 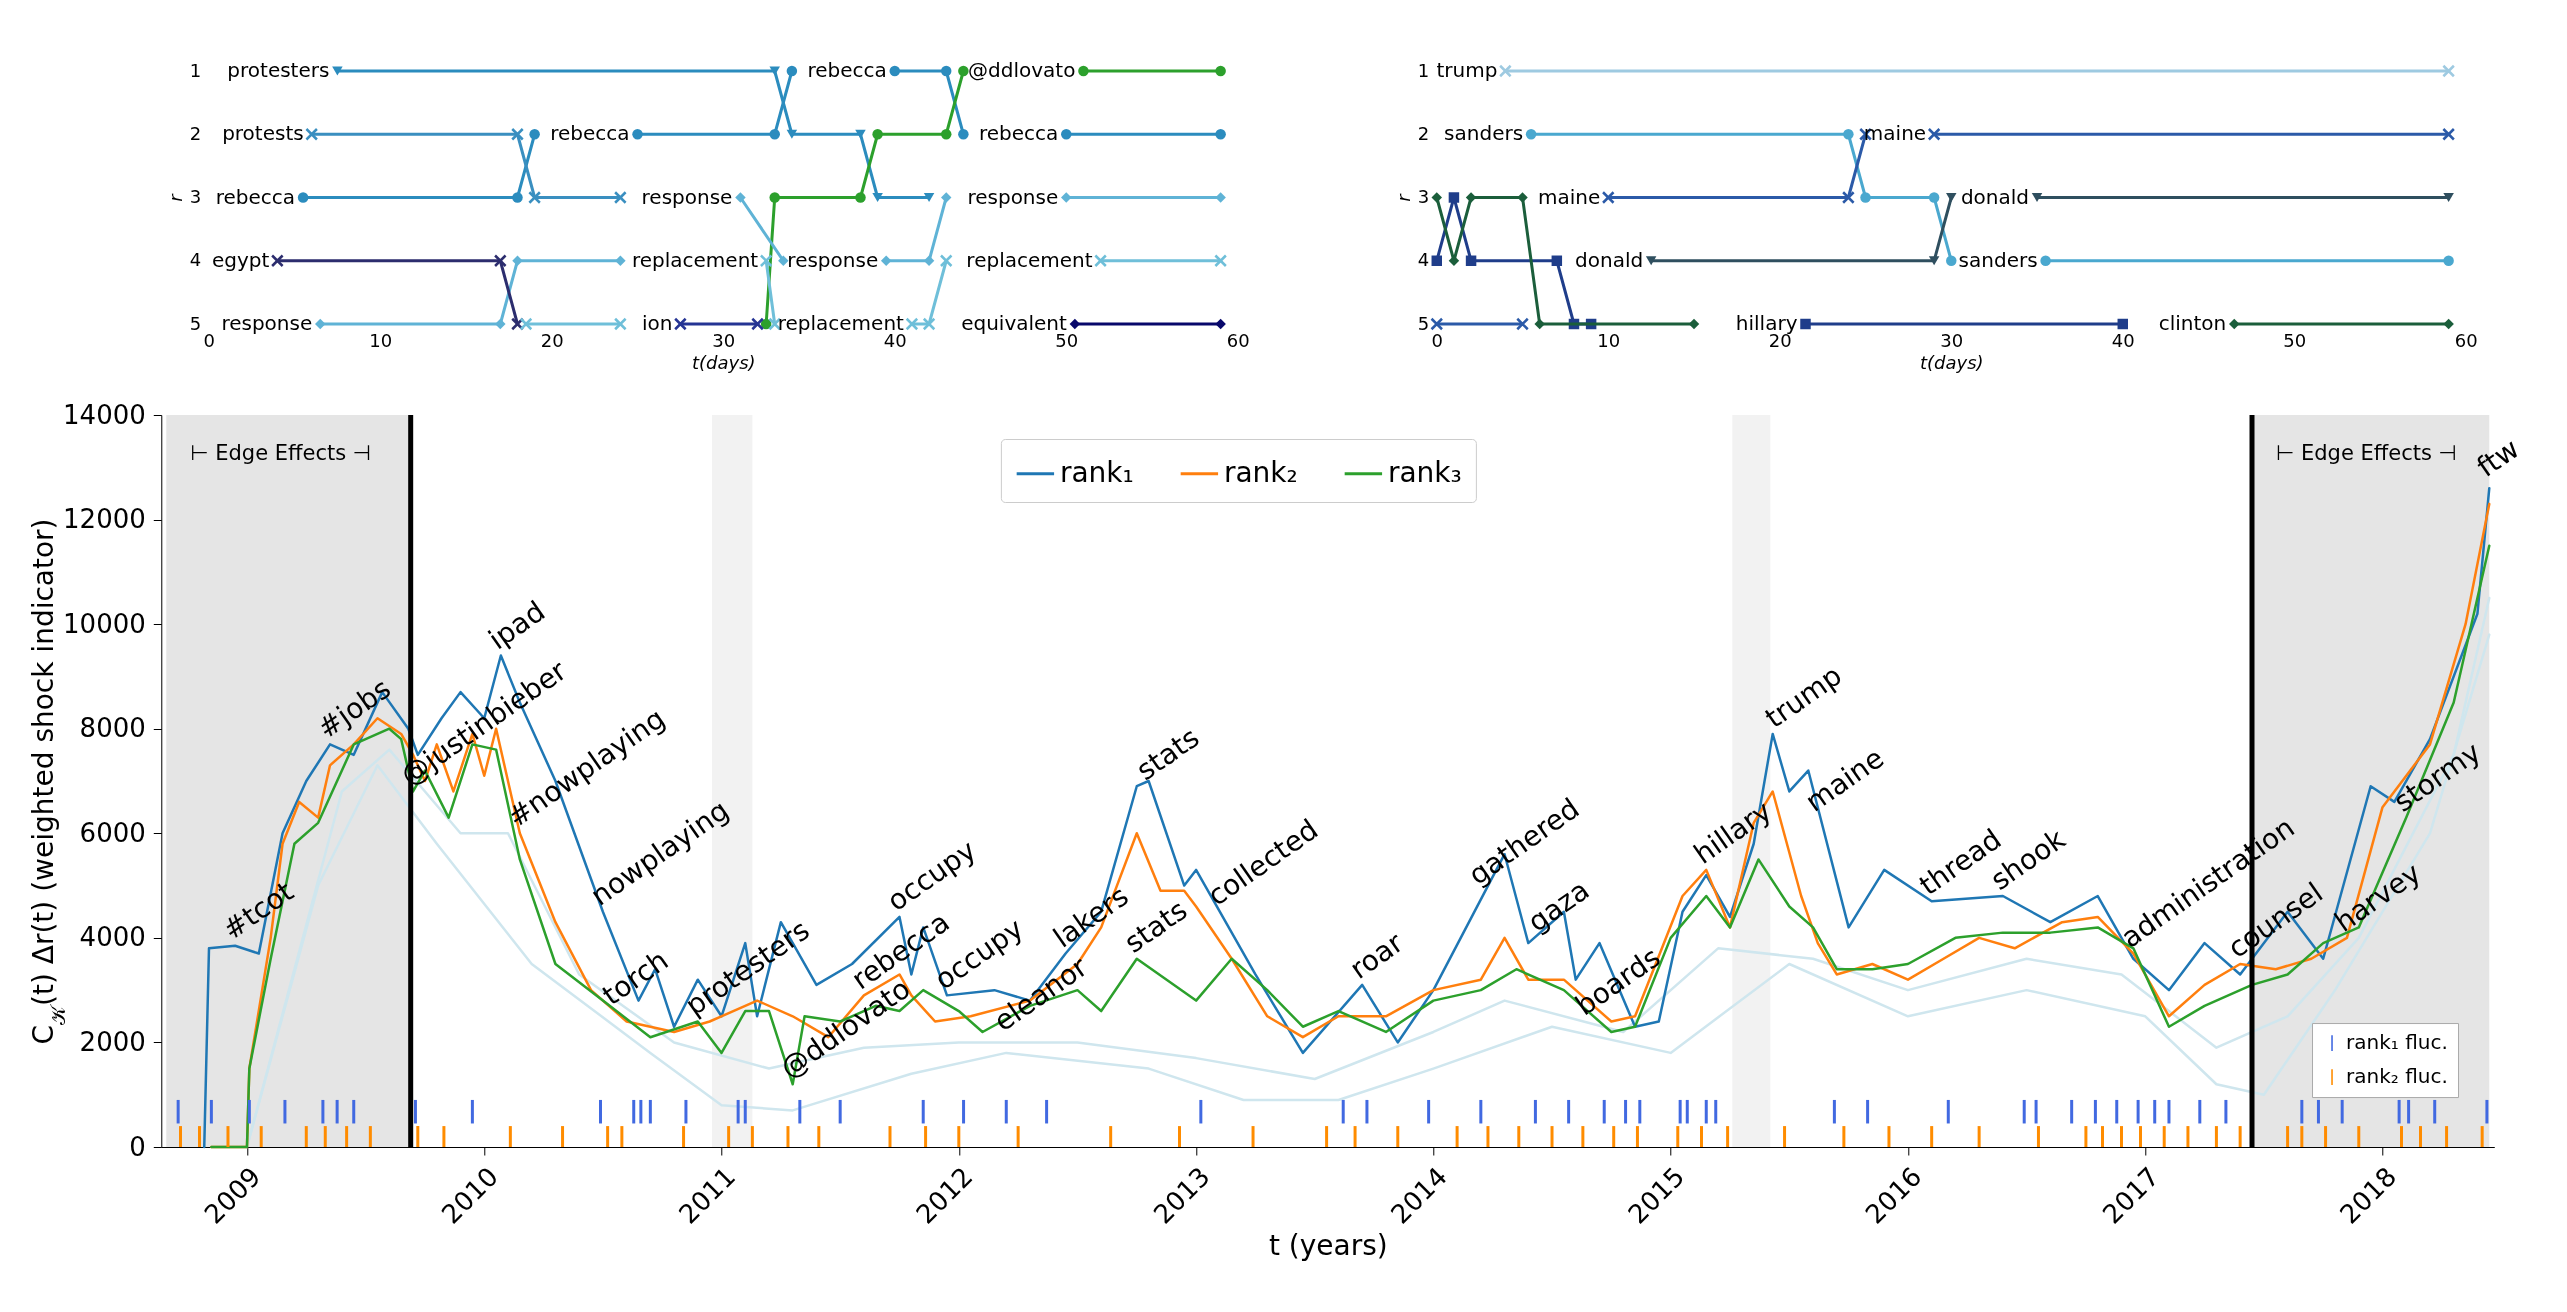 I want to click on series-label: egypt, so click(x=241, y=259).